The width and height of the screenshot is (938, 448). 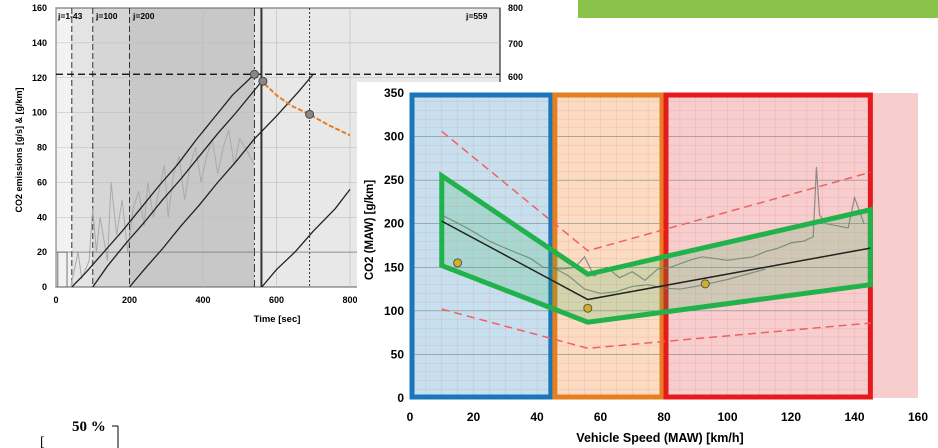 What do you see at coordinates (62, 269) in the screenshot?
I see `start-marker-box` at bounding box center [62, 269].